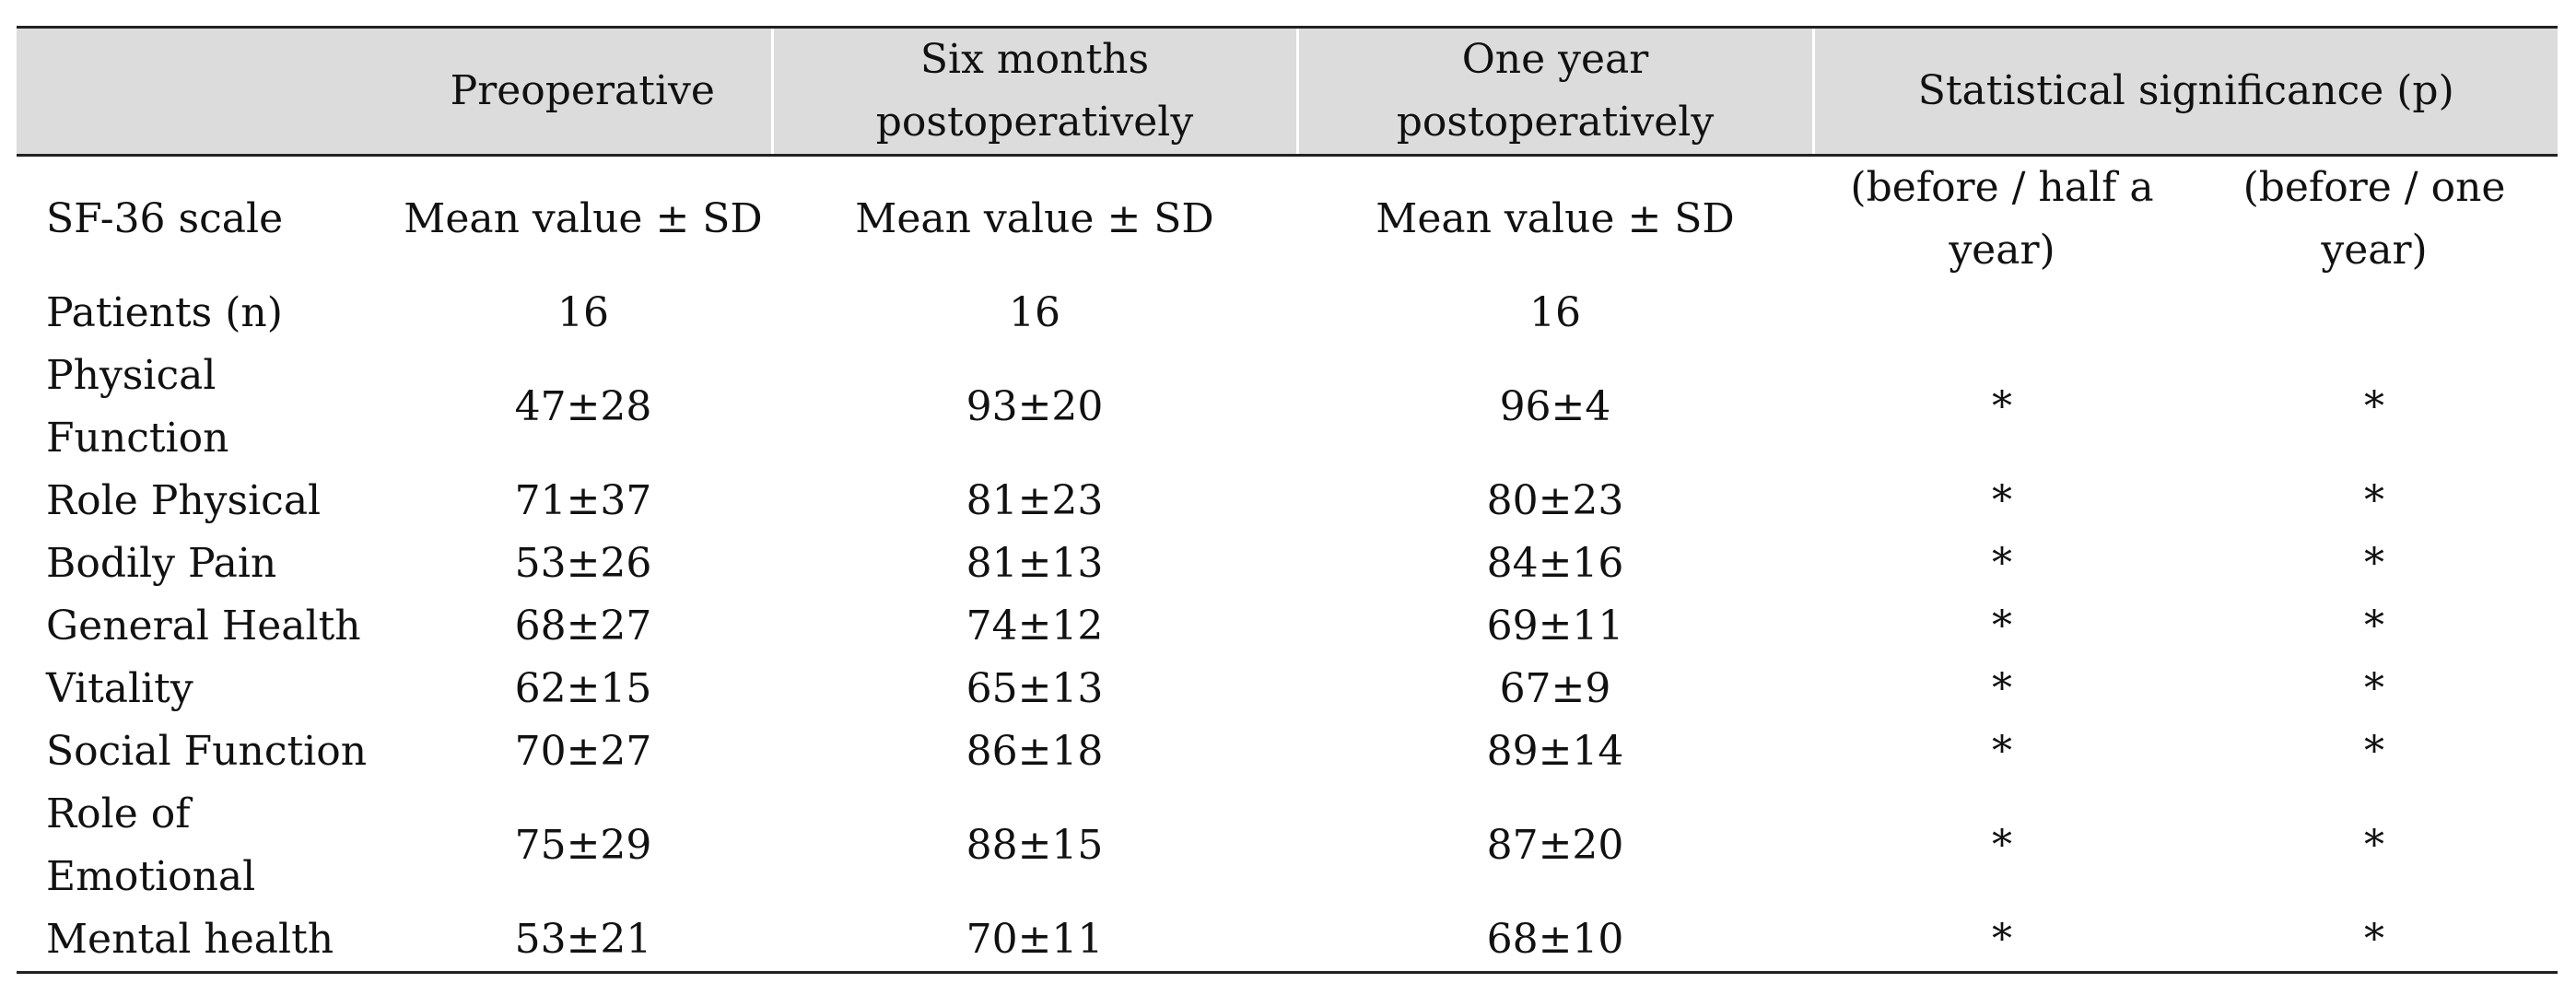 This screenshot has height=995, width=2576. What do you see at coordinates (583, 626) in the screenshot?
I see `cell-pre: 68±27` at bounding box center [583, 626].